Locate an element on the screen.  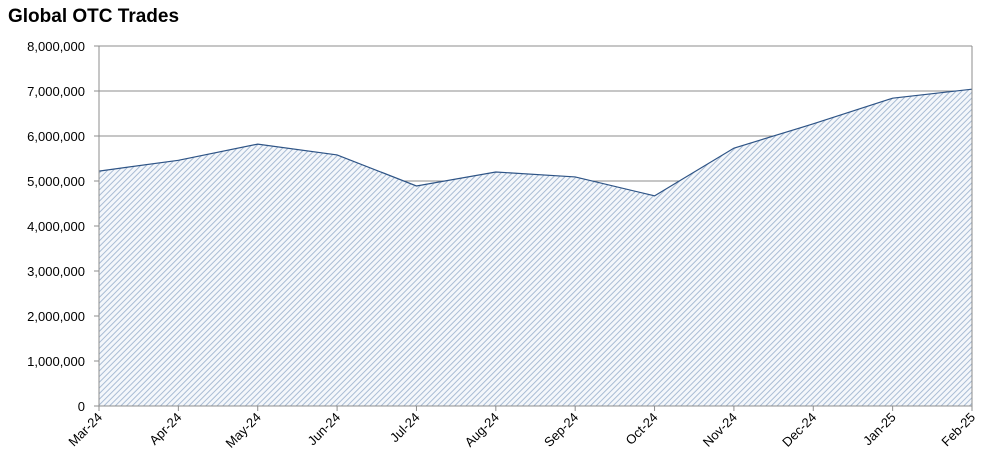
x-tick-label: Apr-24 is located at coordinates (165, 429).